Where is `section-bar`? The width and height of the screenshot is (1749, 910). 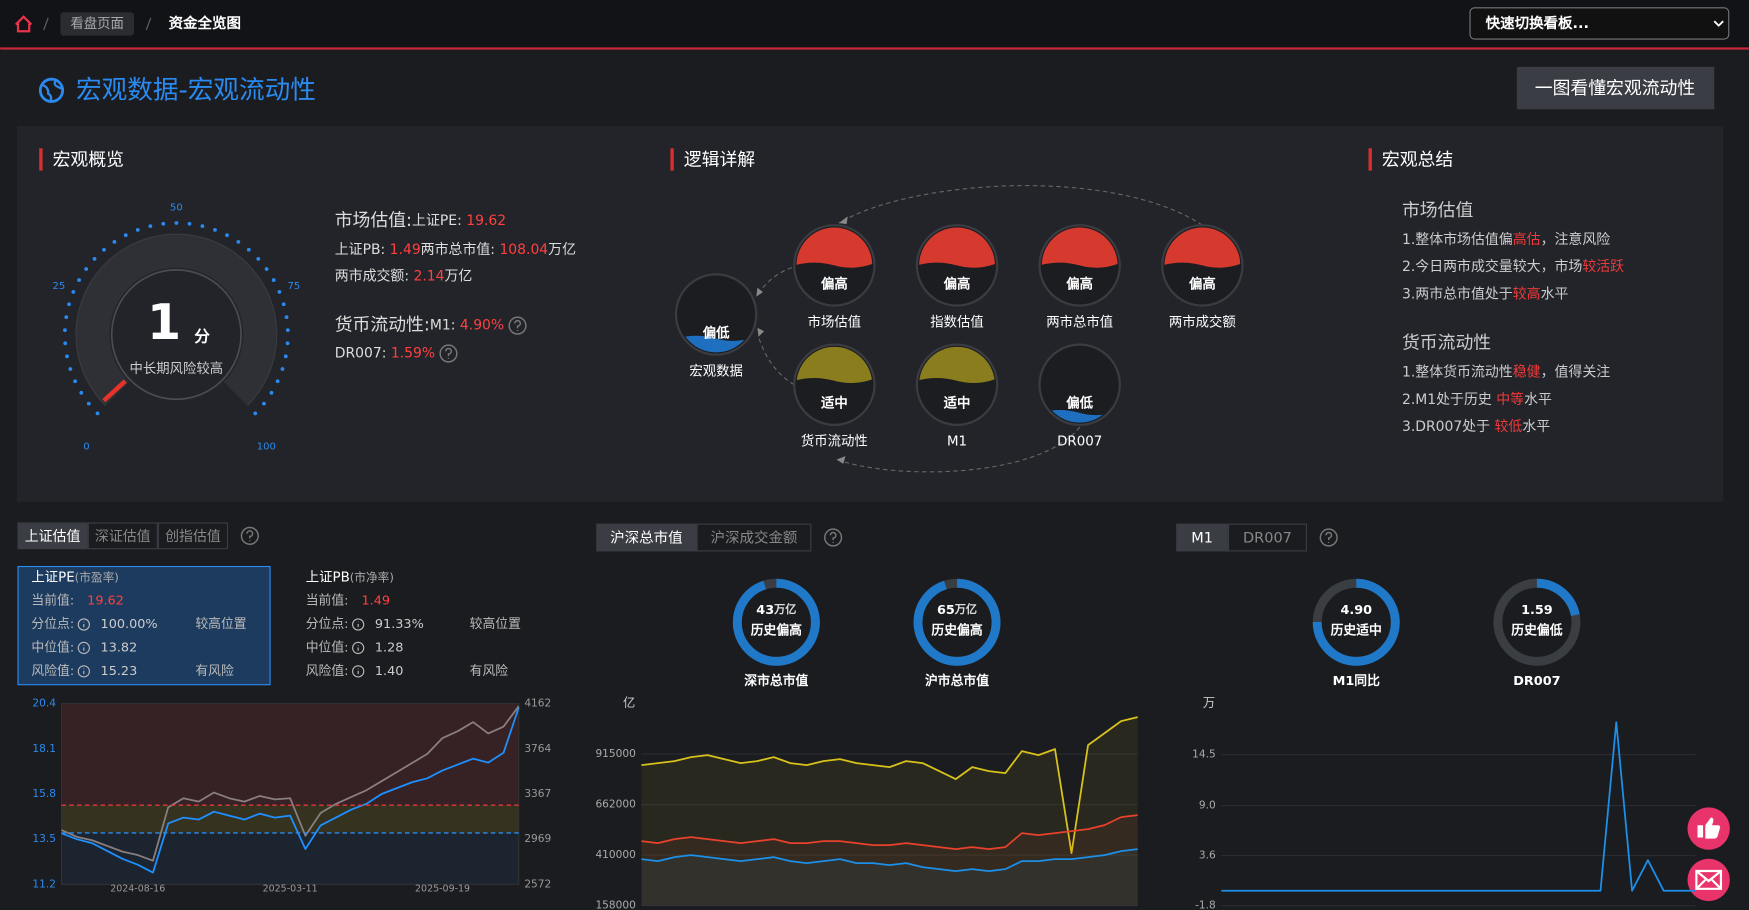 section-bar is located at coordinates (41, 159).